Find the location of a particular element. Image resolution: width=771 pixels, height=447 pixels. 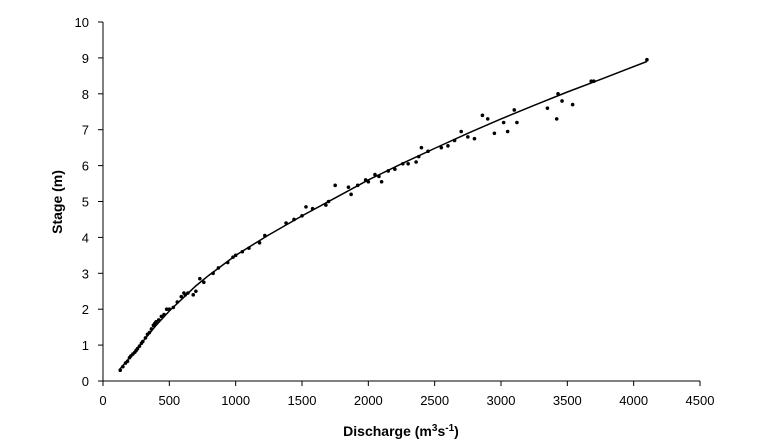

x-axis-label-part: Discharge (m is located at coordinates (387, 431).